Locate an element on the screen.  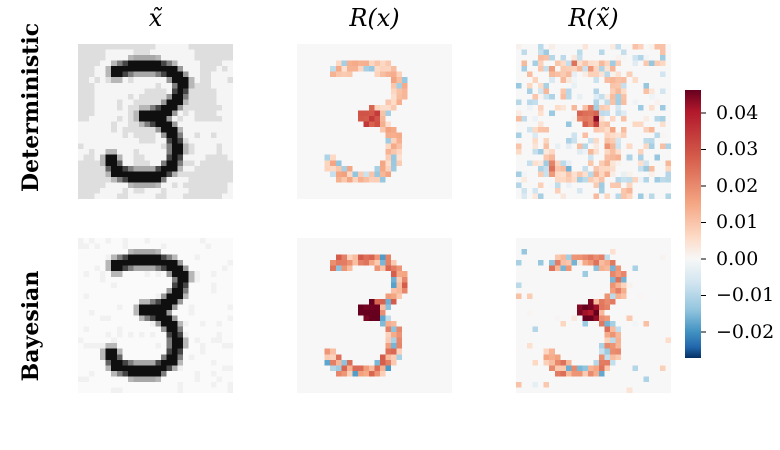
colorbar-tick-label: 0.03 is located at coordinates (737, 149).